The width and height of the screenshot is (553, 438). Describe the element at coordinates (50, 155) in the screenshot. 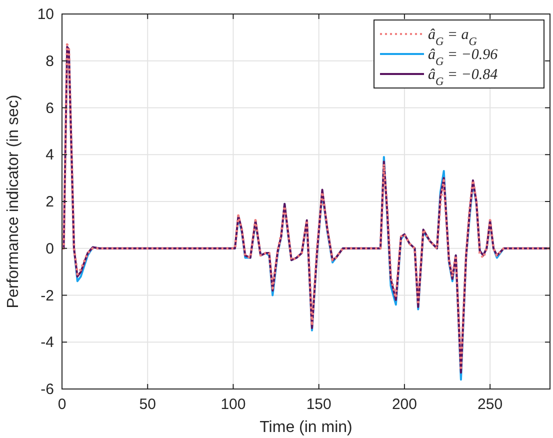

I see `y-tick-label: 4` at that location.